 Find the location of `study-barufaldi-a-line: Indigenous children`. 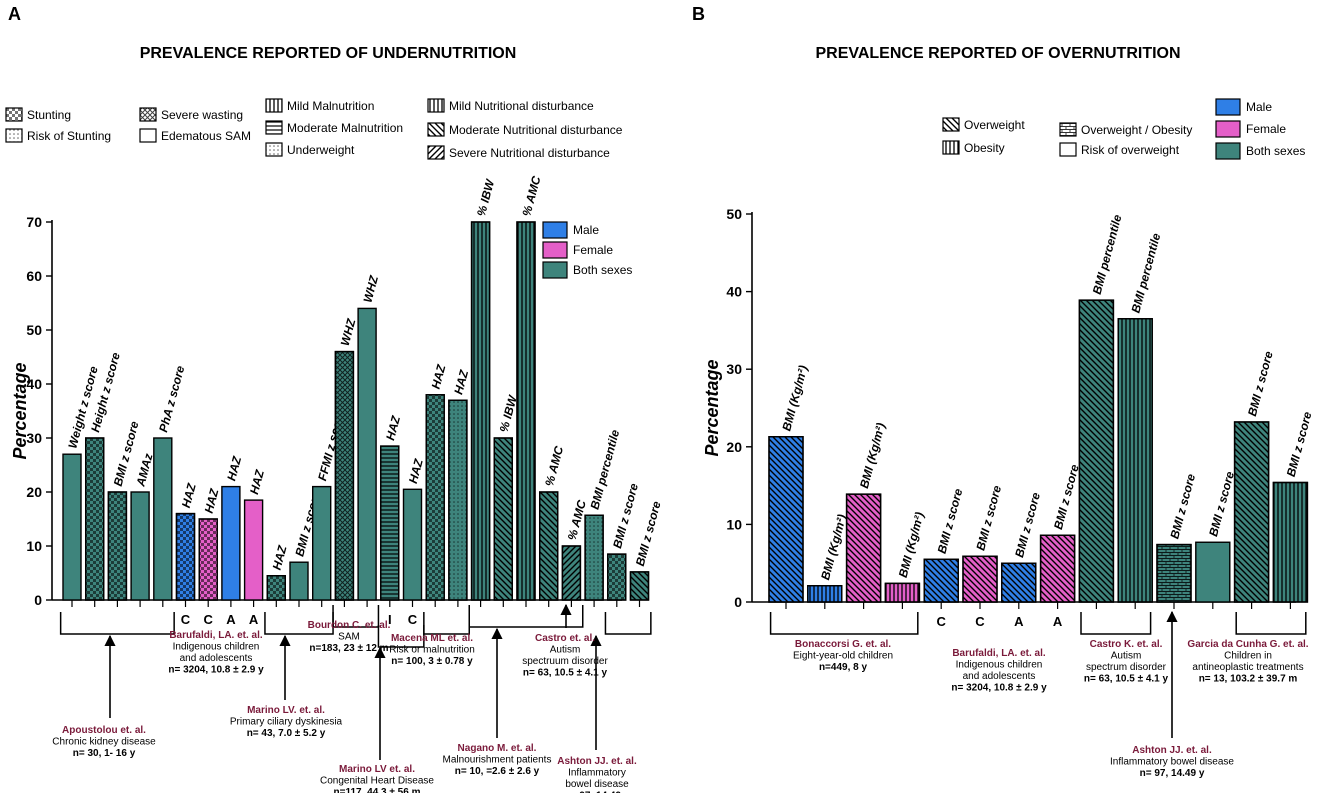

study-barufaldi-a-line: Indigenous children is located at coordinates (216, 647).